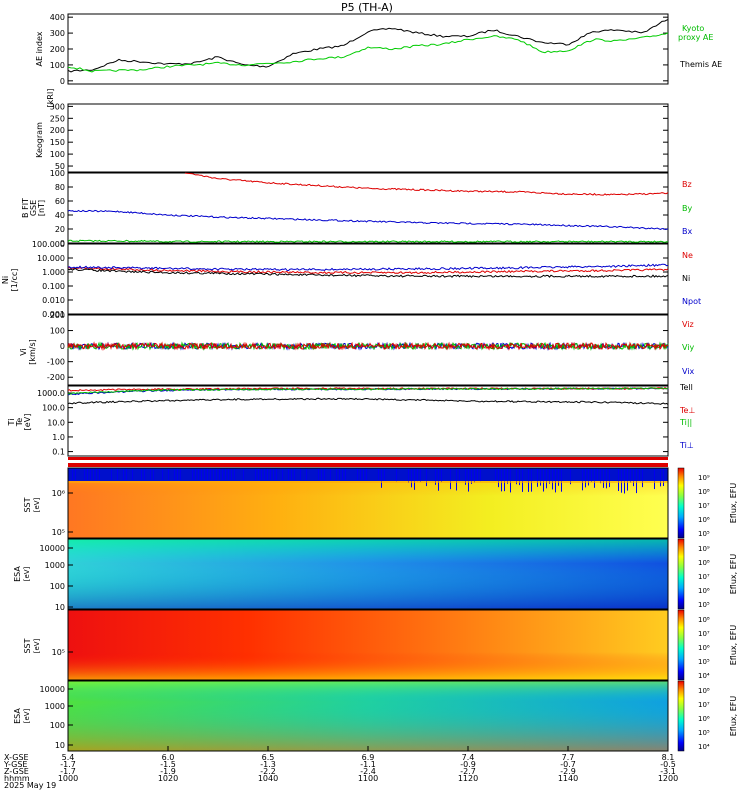 The image size is (750, 804). Describe the element at coordinates (668, 778) in the screenshot. I see `x-tick-label: 1200` at that location.